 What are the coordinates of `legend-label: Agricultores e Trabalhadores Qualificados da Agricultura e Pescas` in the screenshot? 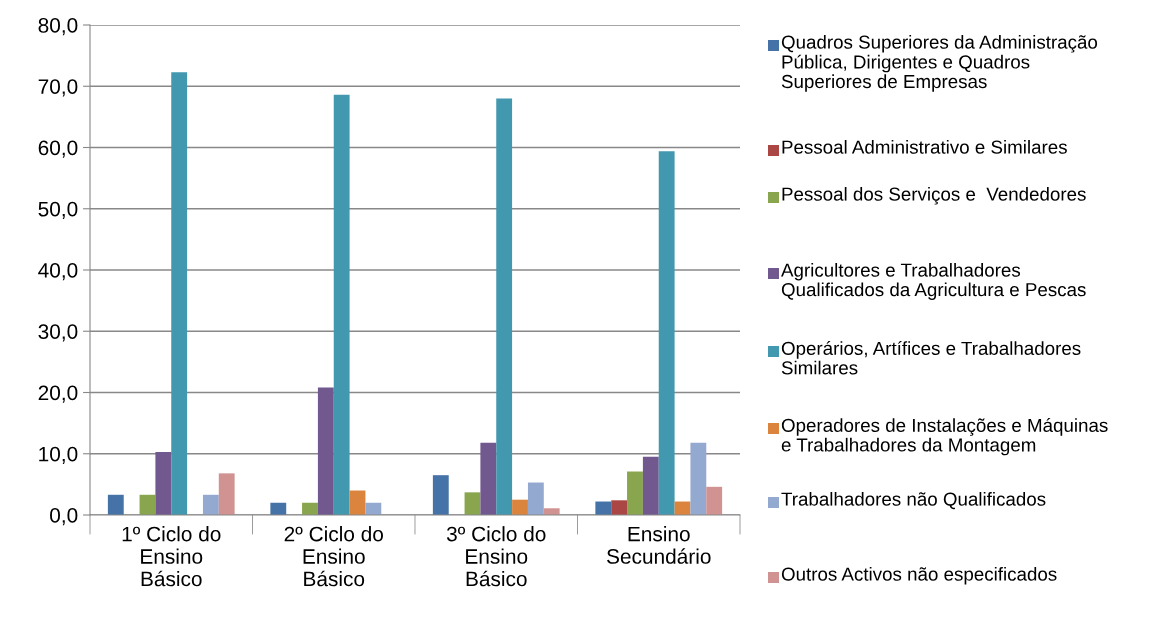 It's located at (933, 281).